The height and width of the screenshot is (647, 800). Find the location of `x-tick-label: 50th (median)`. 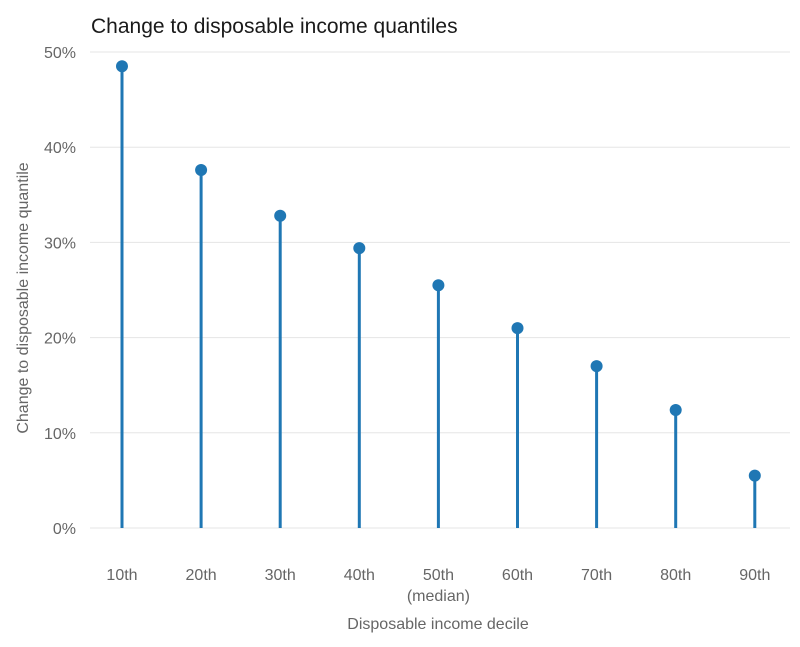

x-tick-label: 50th (median) is located at coordinates (438, 586).